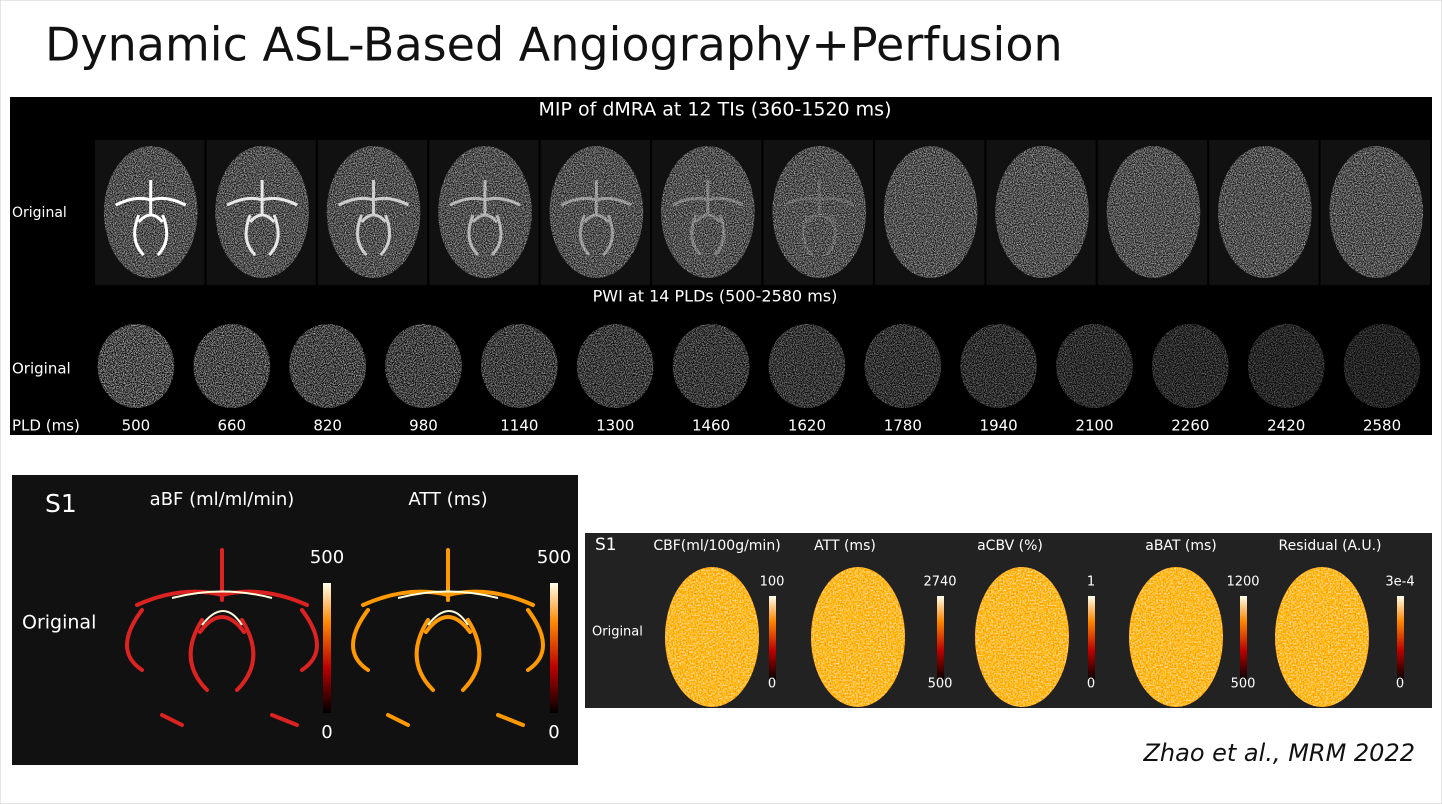 This screenshot has width=1442, height=804. Describe the element at coordinates (554, 45) in the screenshot. I see `slide-title: Dynamic ASL-Based Angiography+Perfusion` at that location.